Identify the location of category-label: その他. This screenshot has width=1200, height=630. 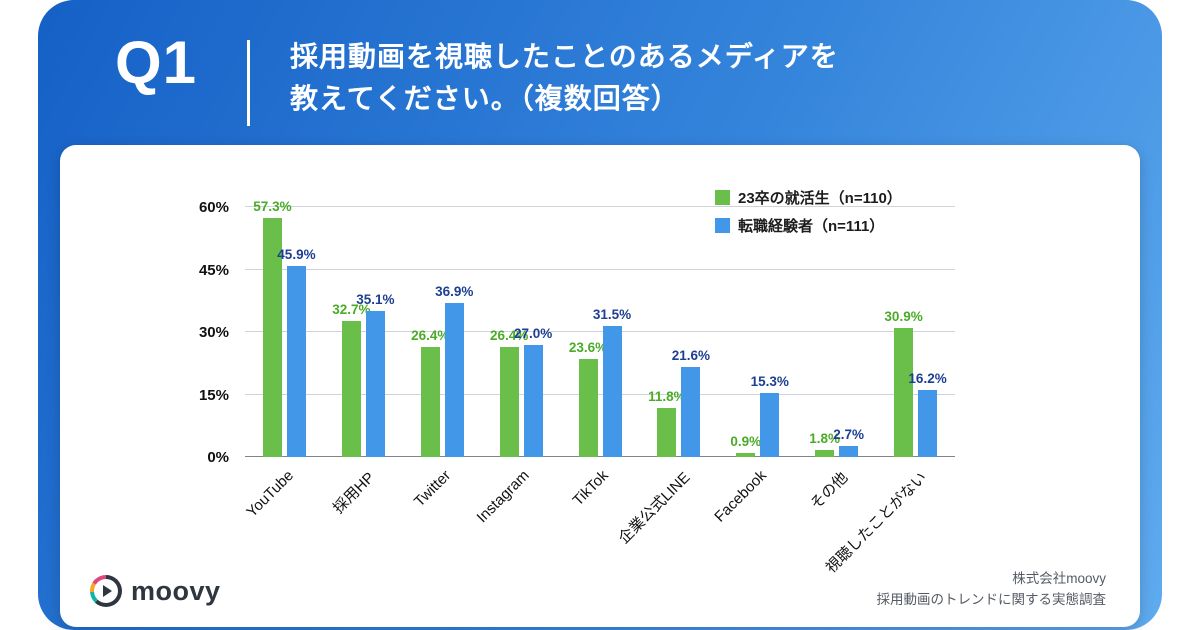
(828, 491).